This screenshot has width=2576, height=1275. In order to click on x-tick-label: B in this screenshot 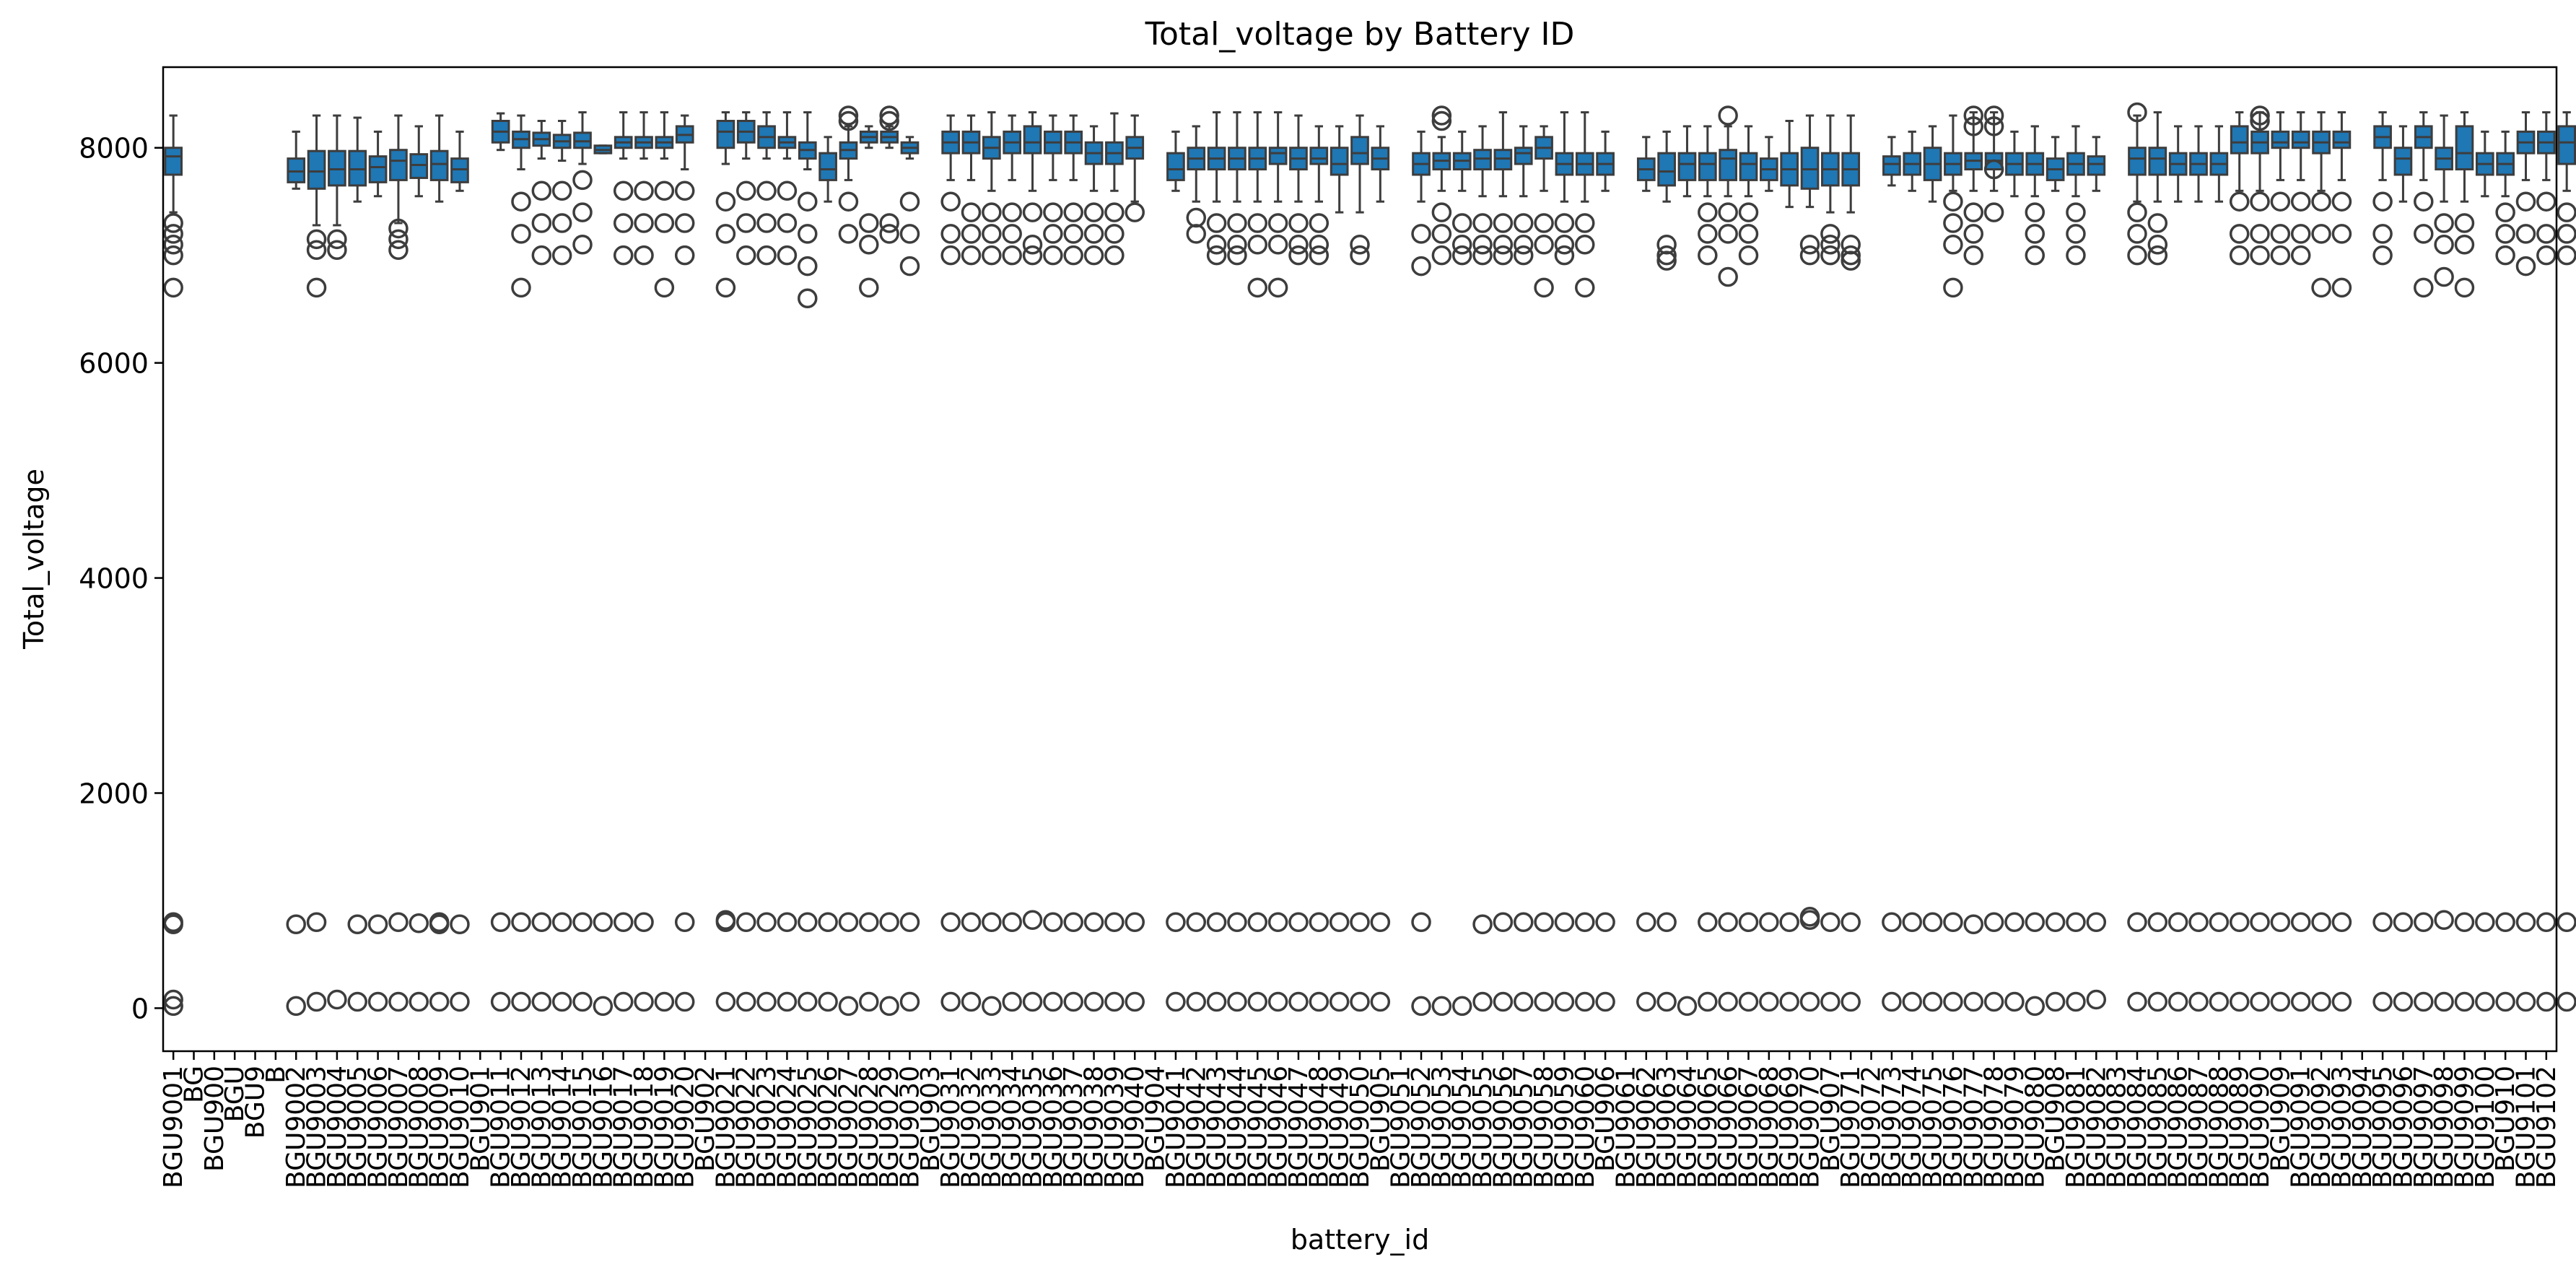, I will do `click(276, 1075)`.